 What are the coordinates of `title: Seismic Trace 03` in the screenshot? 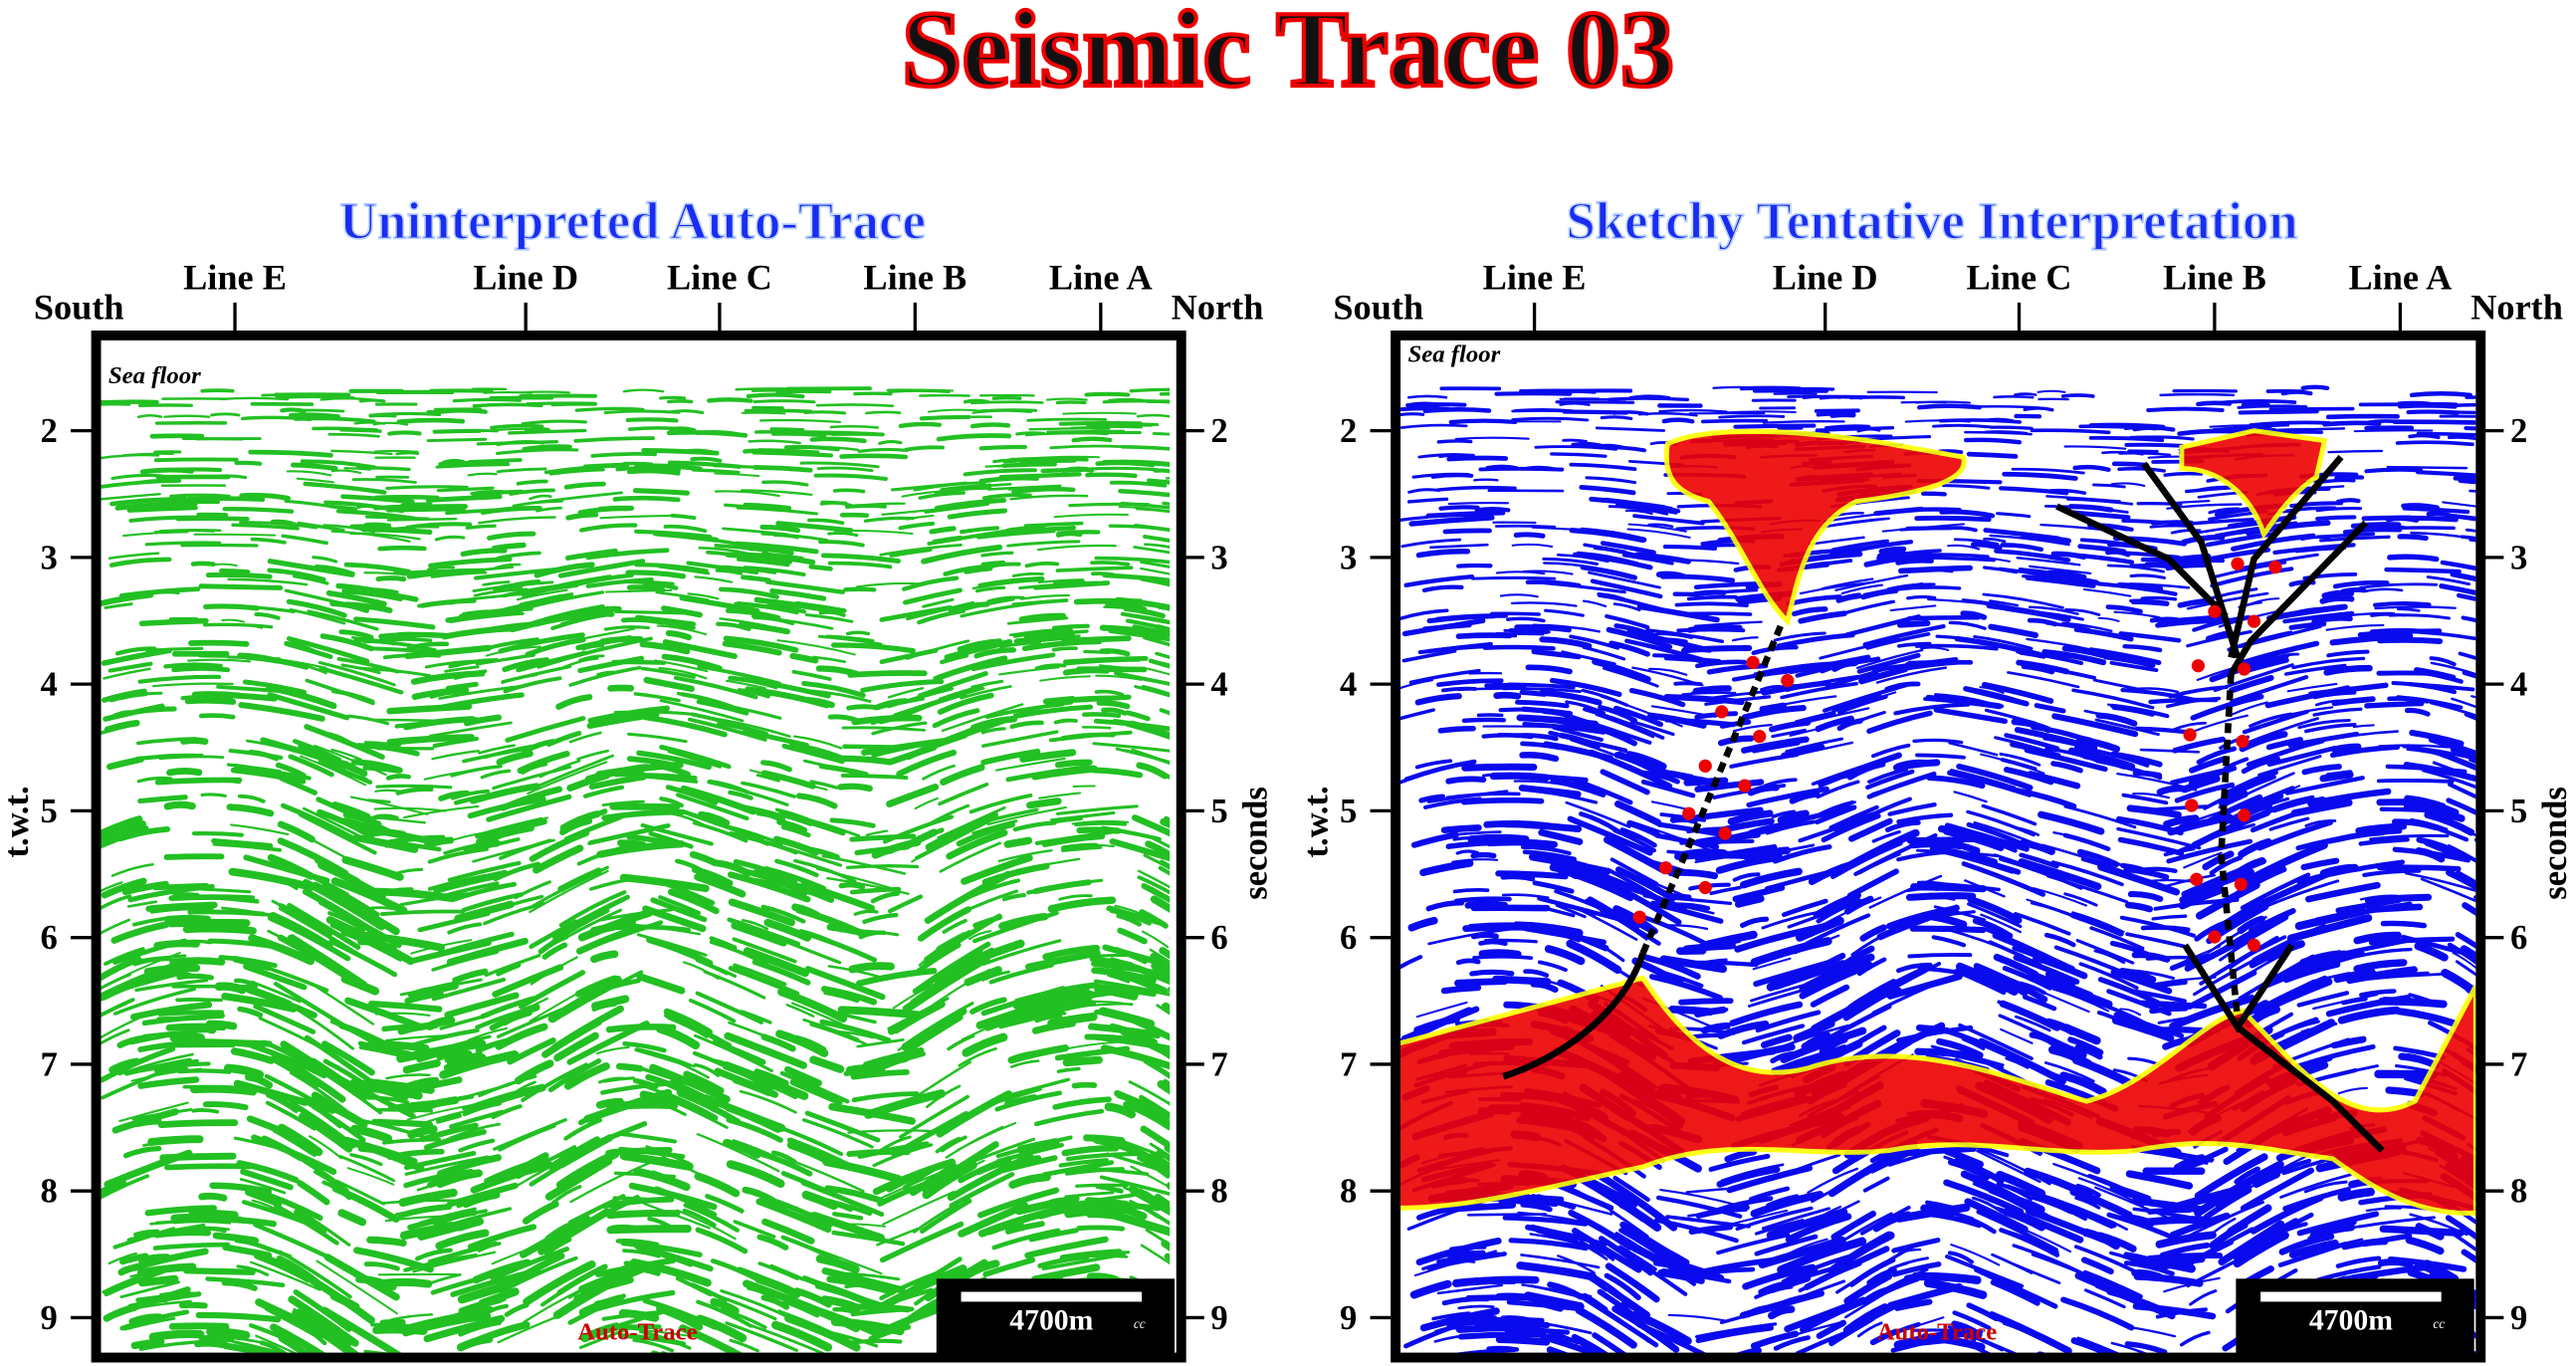 It's located at (1288, 55).